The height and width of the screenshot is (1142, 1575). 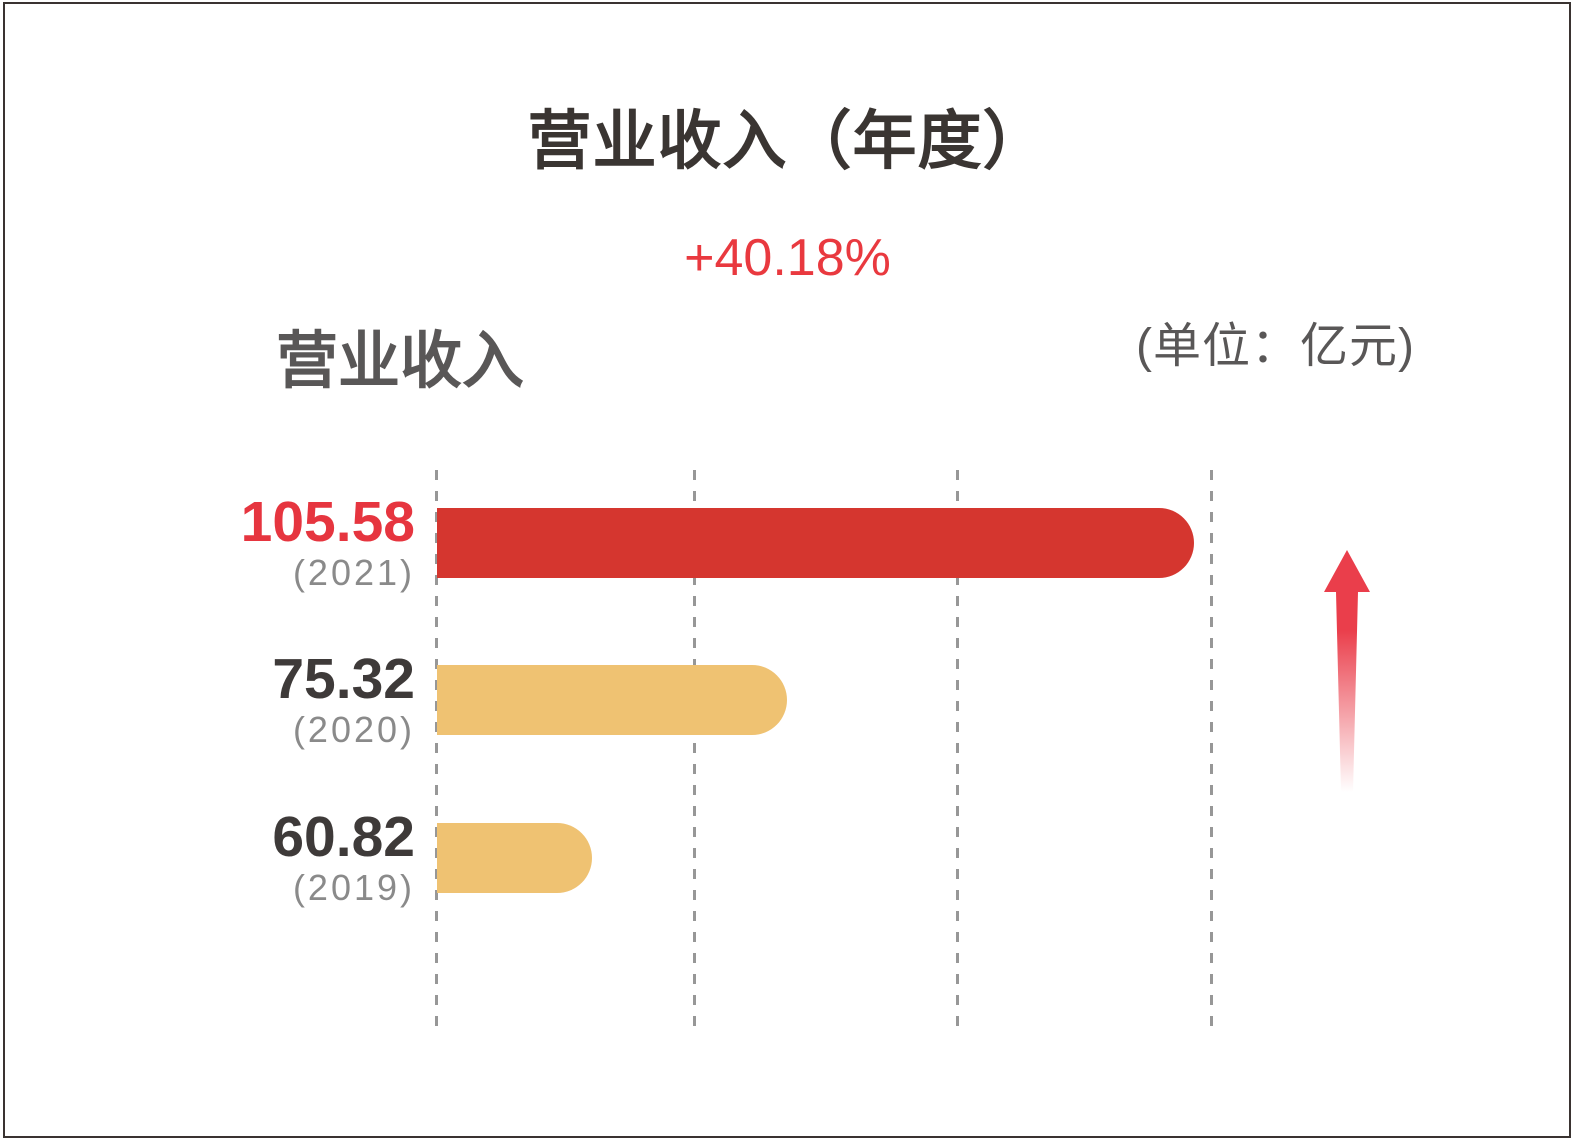 I want to click on bar-label-2020: 75.32 (2020), so click(x=262, y=700).